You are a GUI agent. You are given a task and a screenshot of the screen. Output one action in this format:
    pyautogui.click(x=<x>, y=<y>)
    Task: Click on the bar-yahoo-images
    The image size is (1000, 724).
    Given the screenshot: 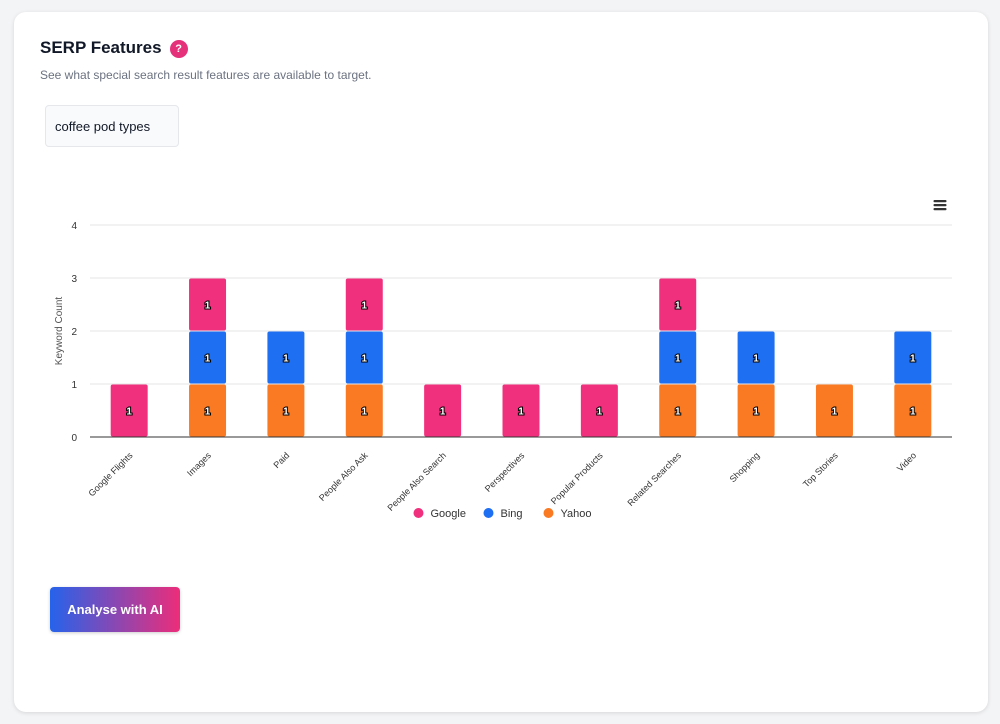 What is the action you would take?
    pyautogui.click(x=208, y=410)
    